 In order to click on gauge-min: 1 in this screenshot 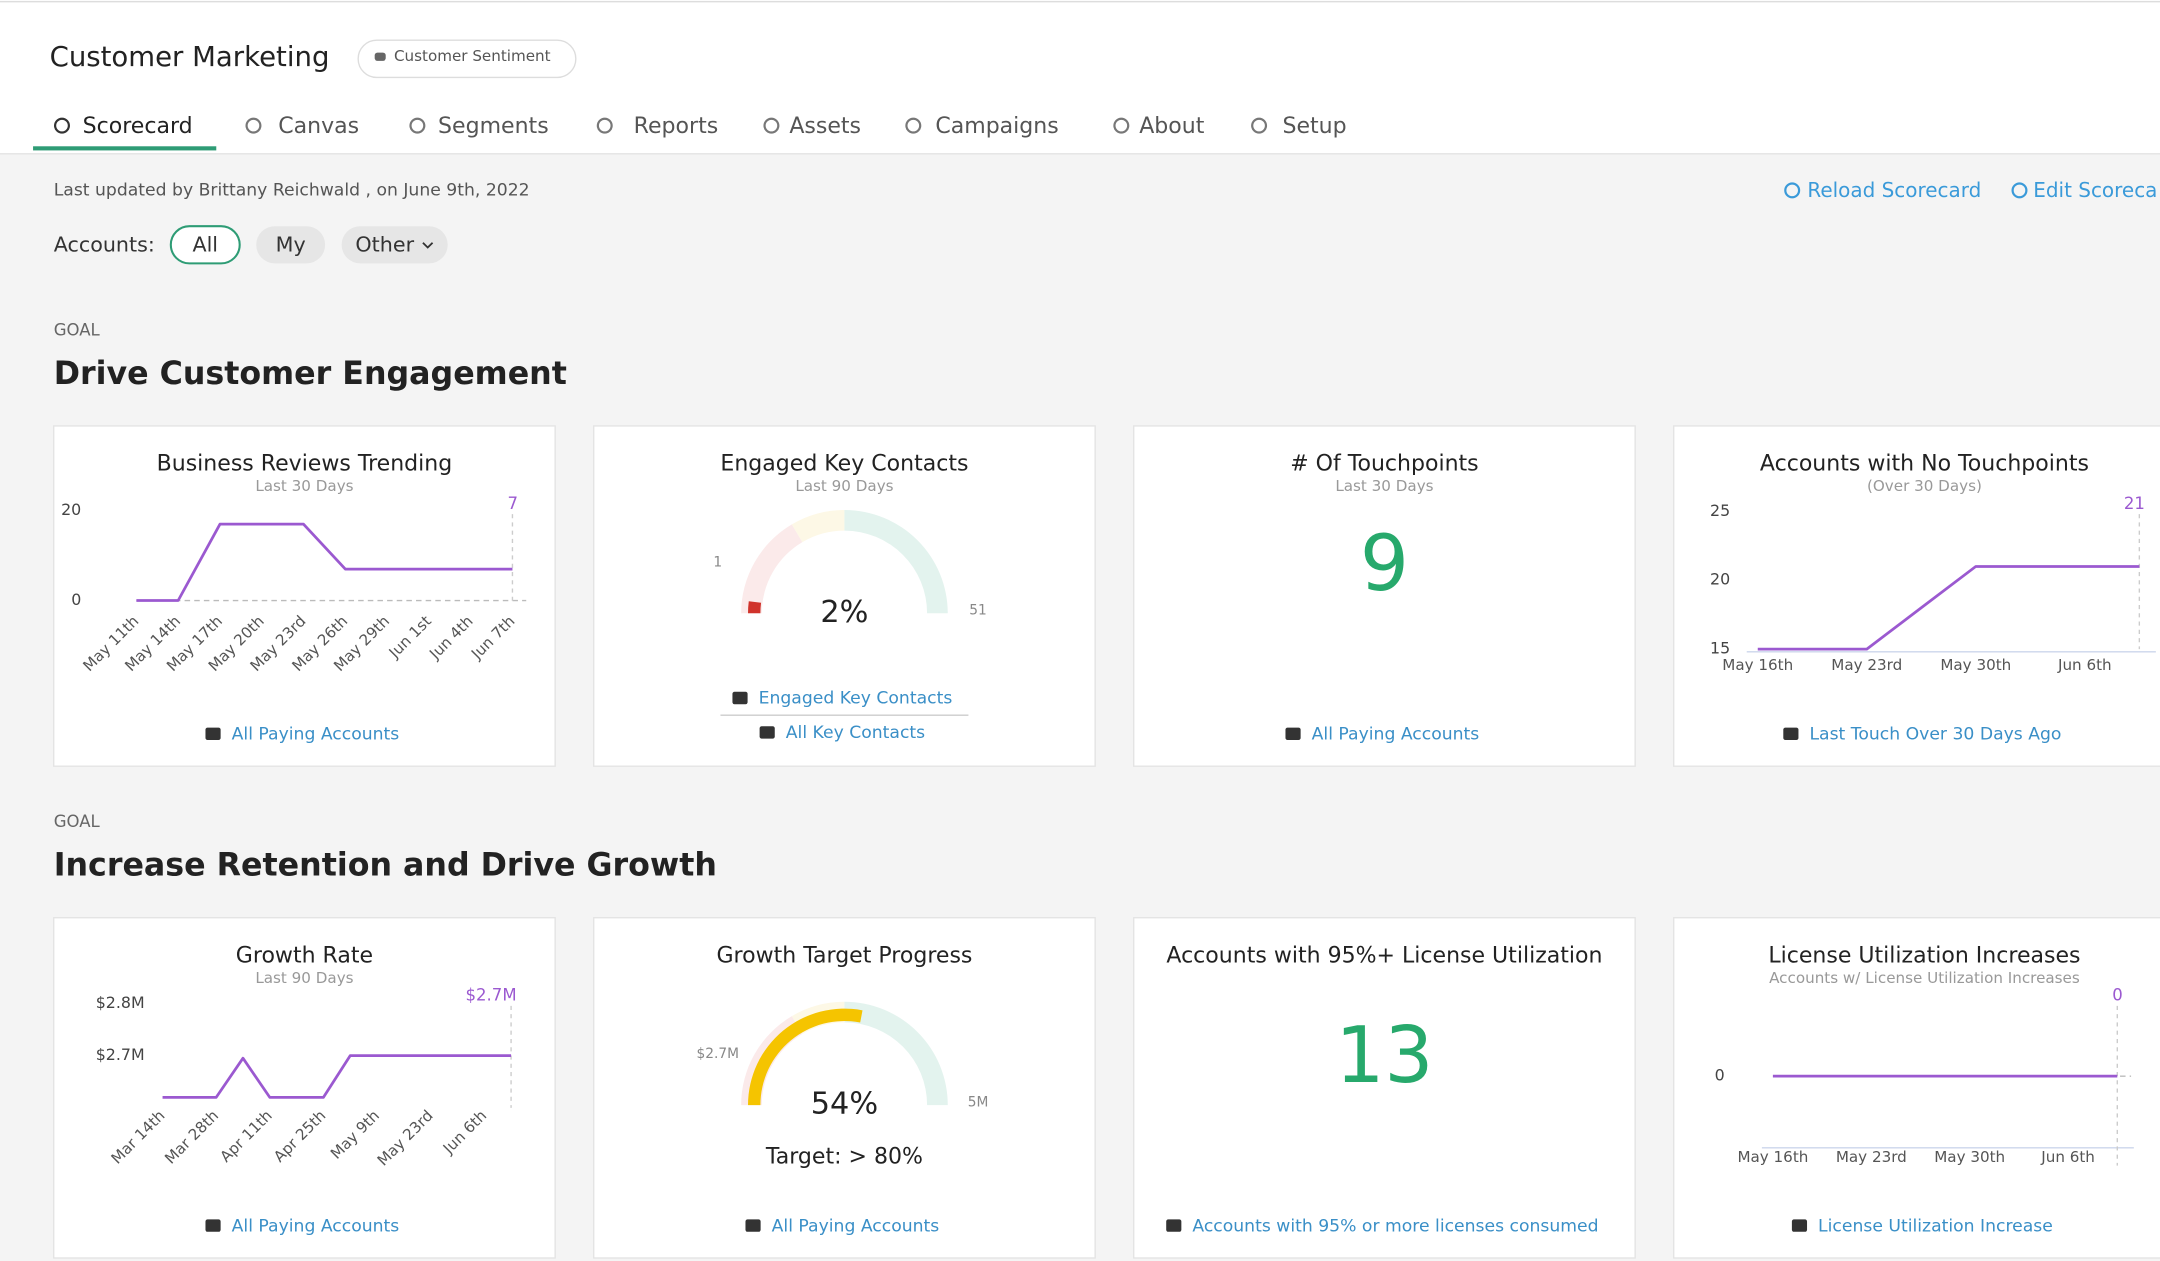, I will do `click(717, 562)`.